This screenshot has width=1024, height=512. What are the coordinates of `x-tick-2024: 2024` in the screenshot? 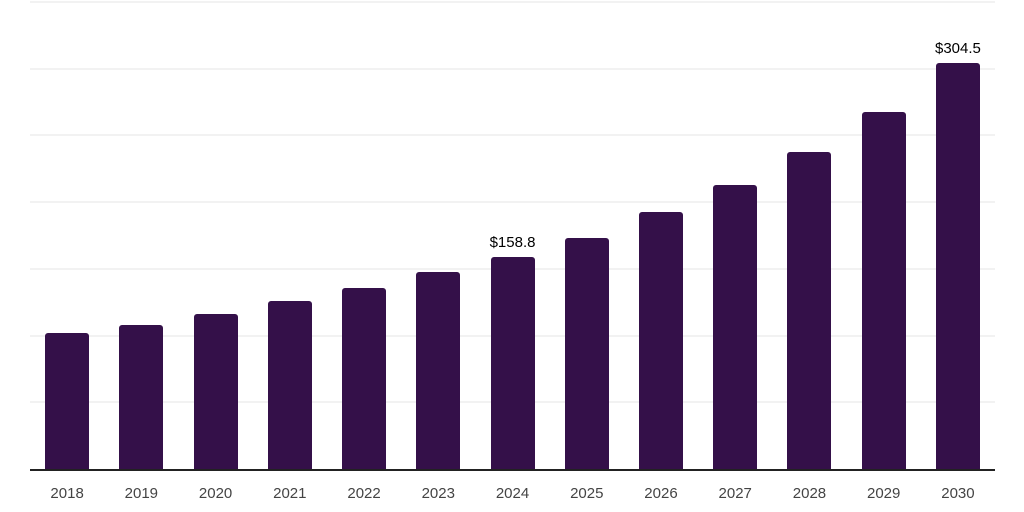 It's located at (512, 493).